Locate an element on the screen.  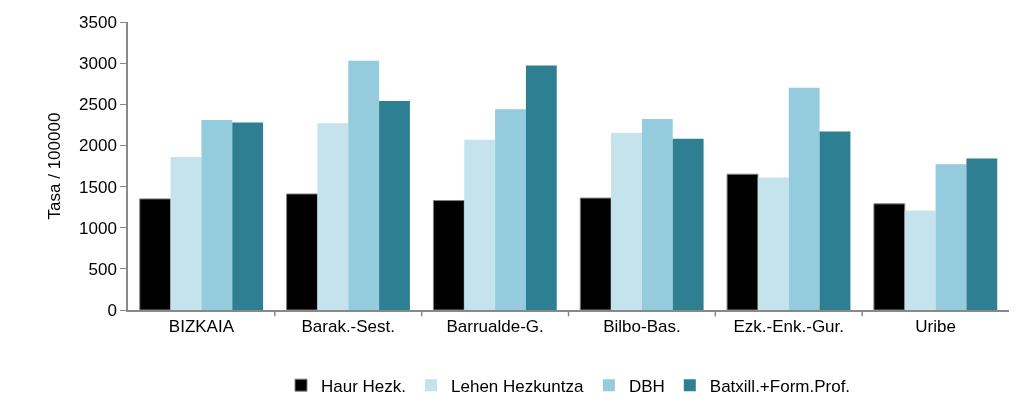
y-tick-label: 3500 is located at coordinates (98, 22).